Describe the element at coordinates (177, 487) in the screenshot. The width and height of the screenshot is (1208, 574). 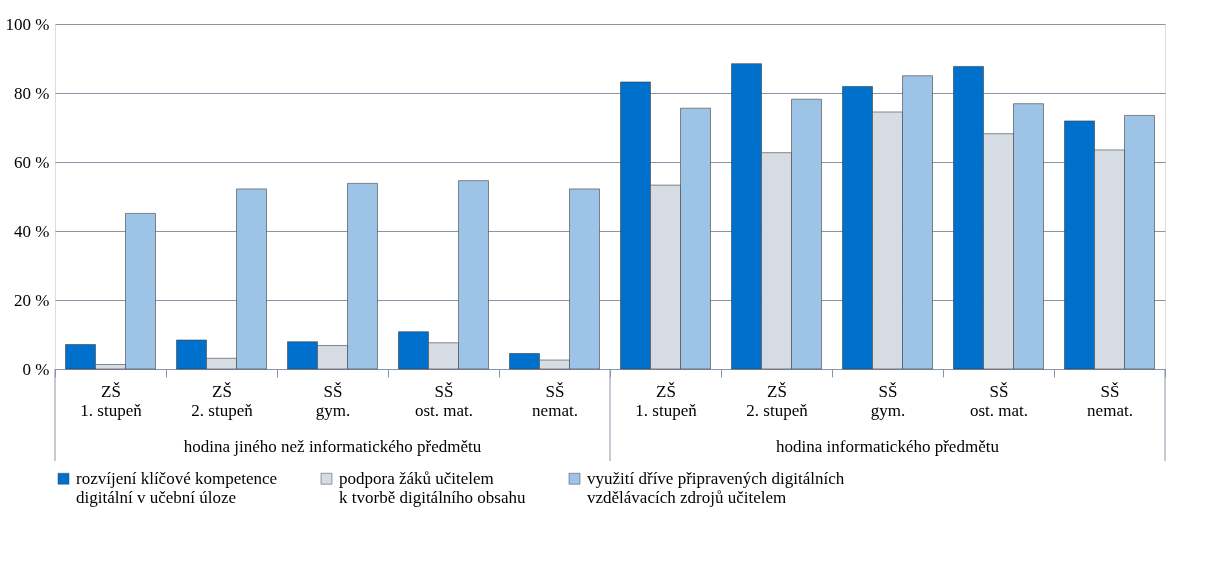
I see `legend-label: rozvíjení klíčové kompetence digitální v učební úloze` at that location.